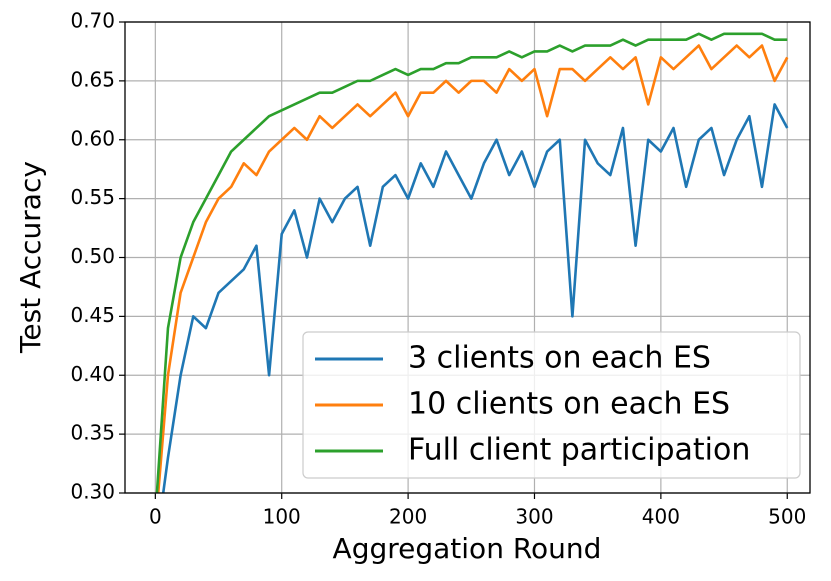 This screenshot has height=581, width=831. I want to click on y-tick-label: 0.60, so click(92, 138).